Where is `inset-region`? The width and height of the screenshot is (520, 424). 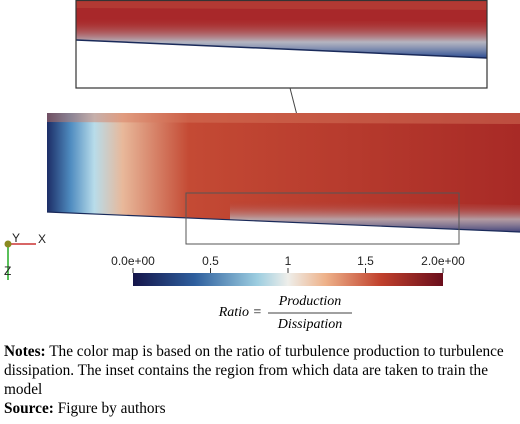 inset-region is located at coordinates (322, 218).